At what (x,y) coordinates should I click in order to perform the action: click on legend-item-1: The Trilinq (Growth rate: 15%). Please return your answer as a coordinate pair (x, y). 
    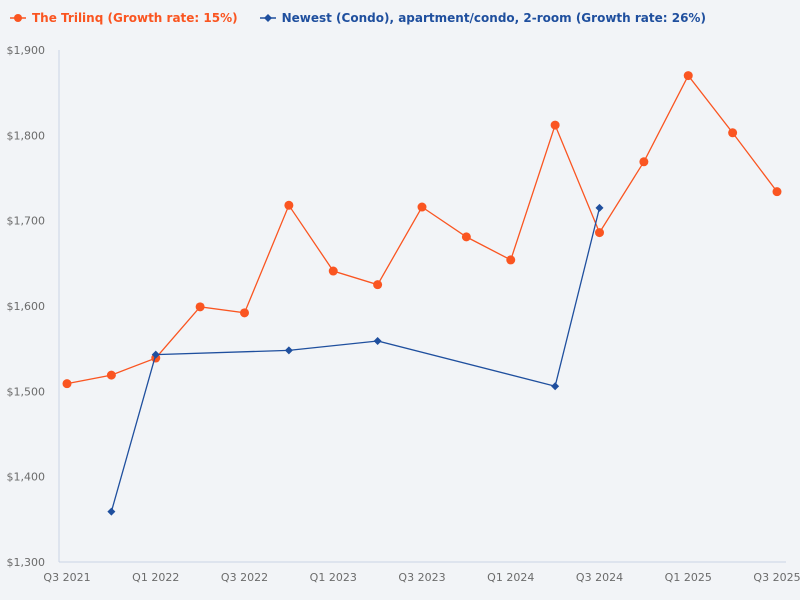
    Looking at the image, I should click on (124, 18).